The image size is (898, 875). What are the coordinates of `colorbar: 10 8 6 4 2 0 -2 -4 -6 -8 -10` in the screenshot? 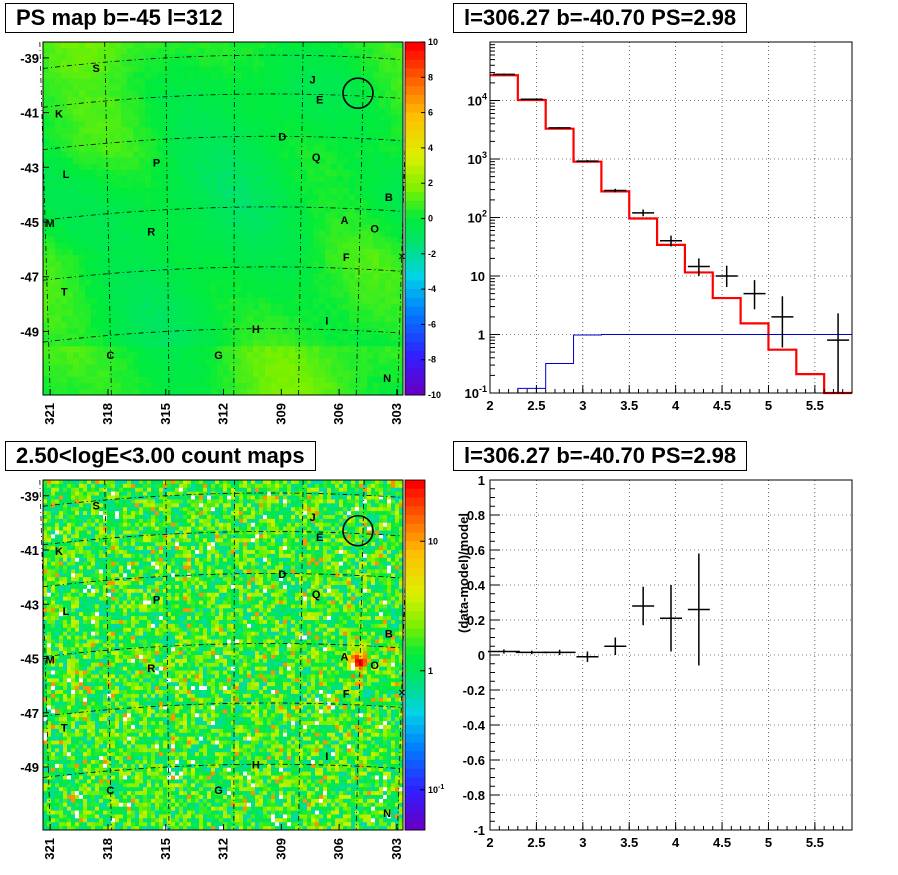 It's located at (422, 218).